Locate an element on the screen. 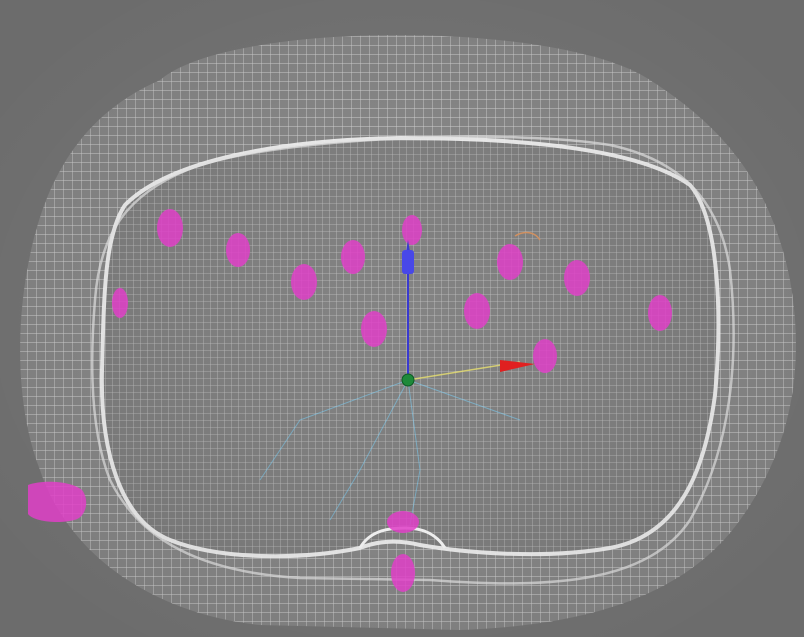  axis-gizmo is located at coordinates (468, 313).